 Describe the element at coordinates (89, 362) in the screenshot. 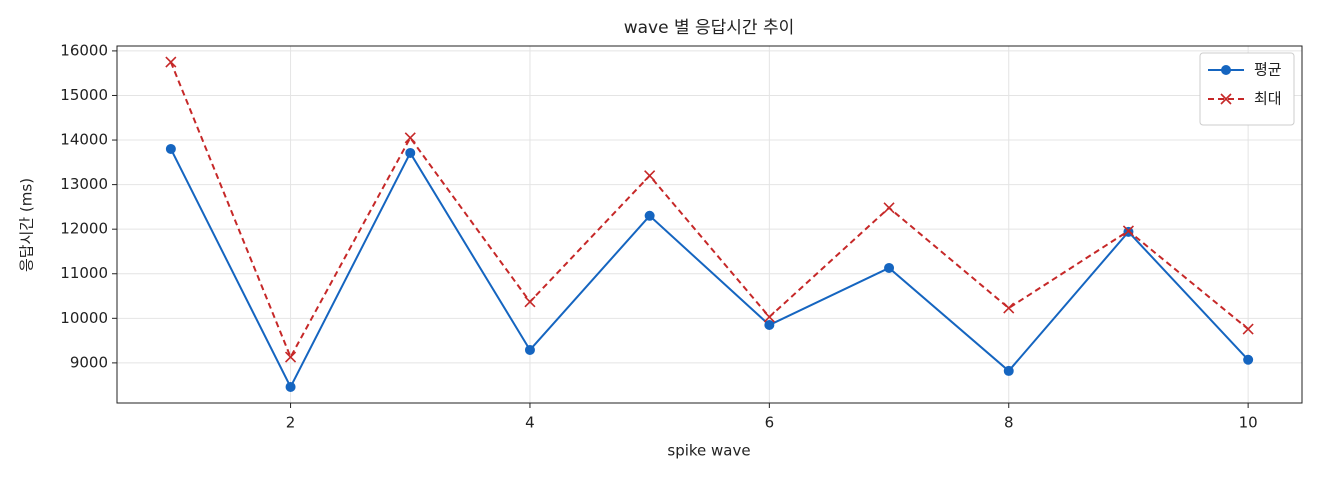

I see `y-tick-label: 9000` at that location.